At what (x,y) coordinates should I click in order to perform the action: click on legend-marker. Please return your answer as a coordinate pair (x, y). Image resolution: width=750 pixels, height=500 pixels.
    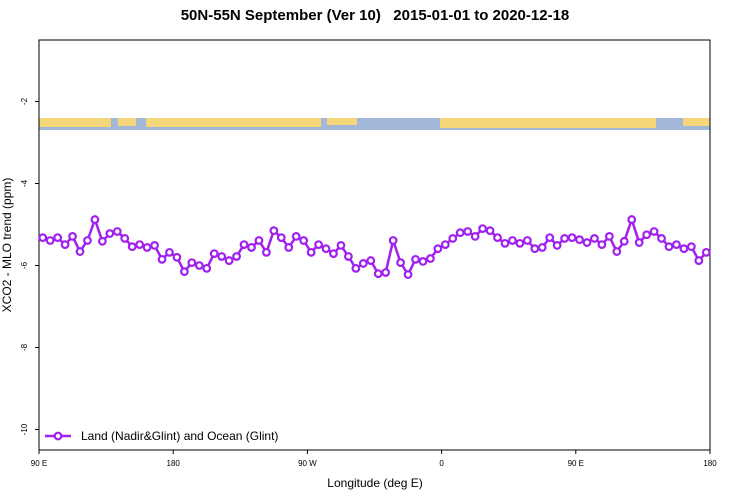
    Looking at the image, I should click on (58, 436).